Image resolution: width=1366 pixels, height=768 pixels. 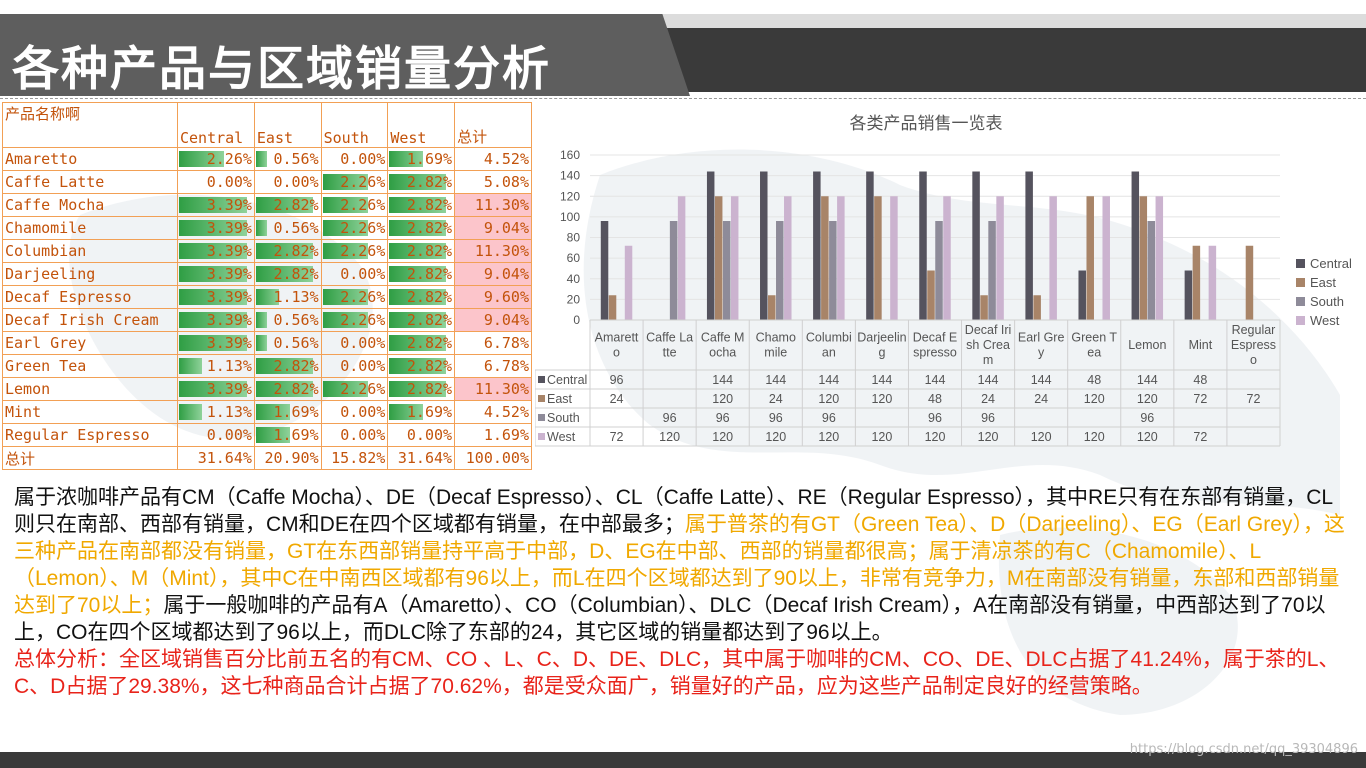 I want to click on legend-label: South, so click(x=1327, y=301).